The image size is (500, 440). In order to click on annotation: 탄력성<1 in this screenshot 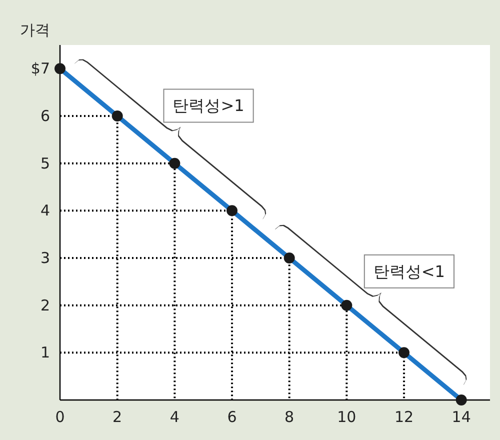, I will do `click(409, 271)`.